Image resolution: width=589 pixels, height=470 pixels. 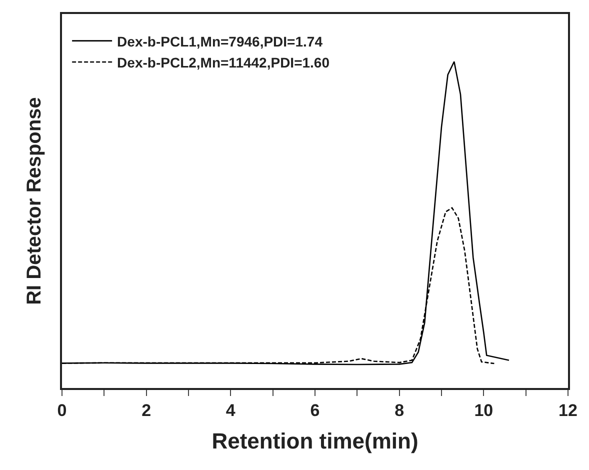 I want to click on x-tick-label: 4, so click(x=231, y=410).